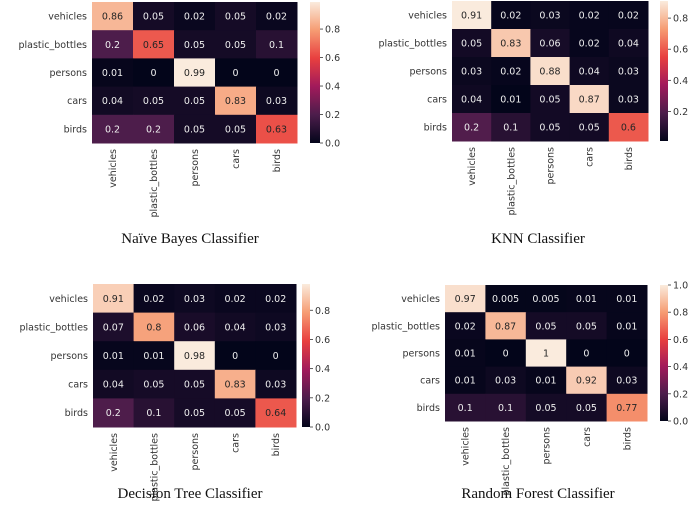  What do you see at coordinates (505, 326) in the screenshot?
I see `cell-value-label: 0.87` at bounding box center [505, 326].